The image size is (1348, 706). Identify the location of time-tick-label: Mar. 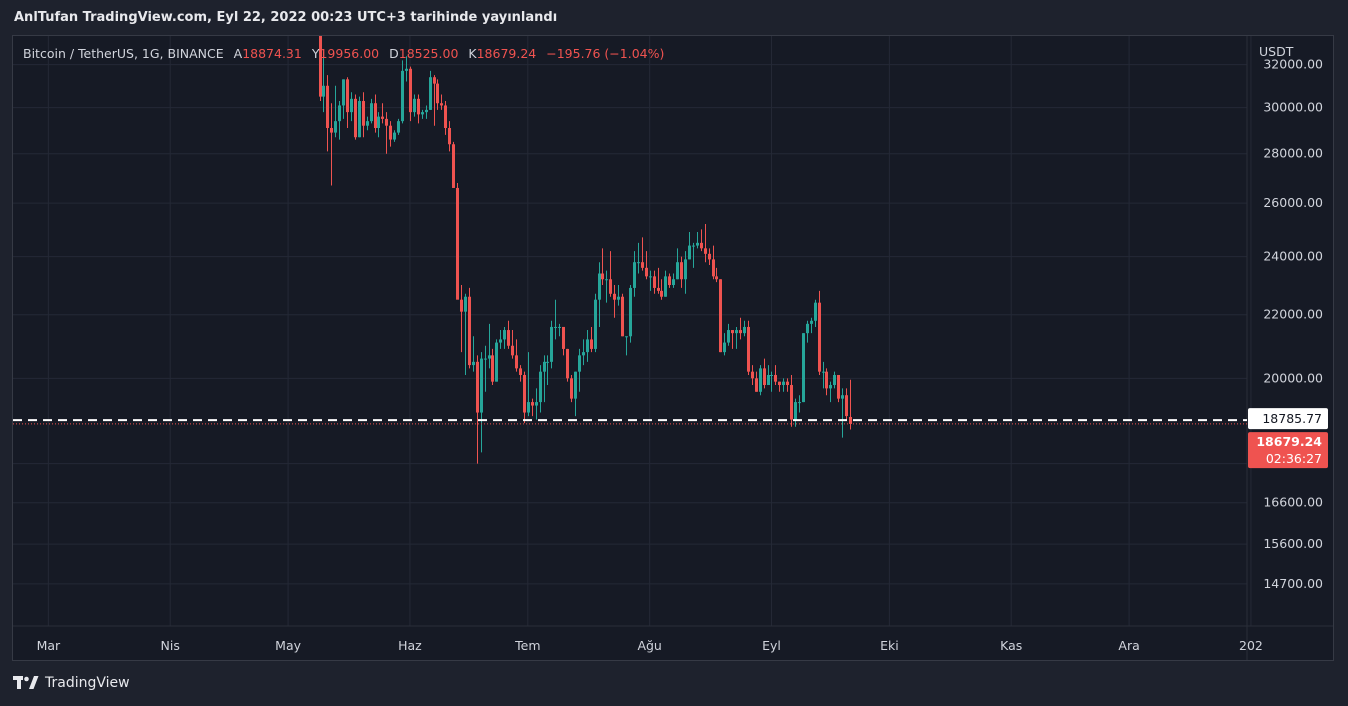
(49, 645).